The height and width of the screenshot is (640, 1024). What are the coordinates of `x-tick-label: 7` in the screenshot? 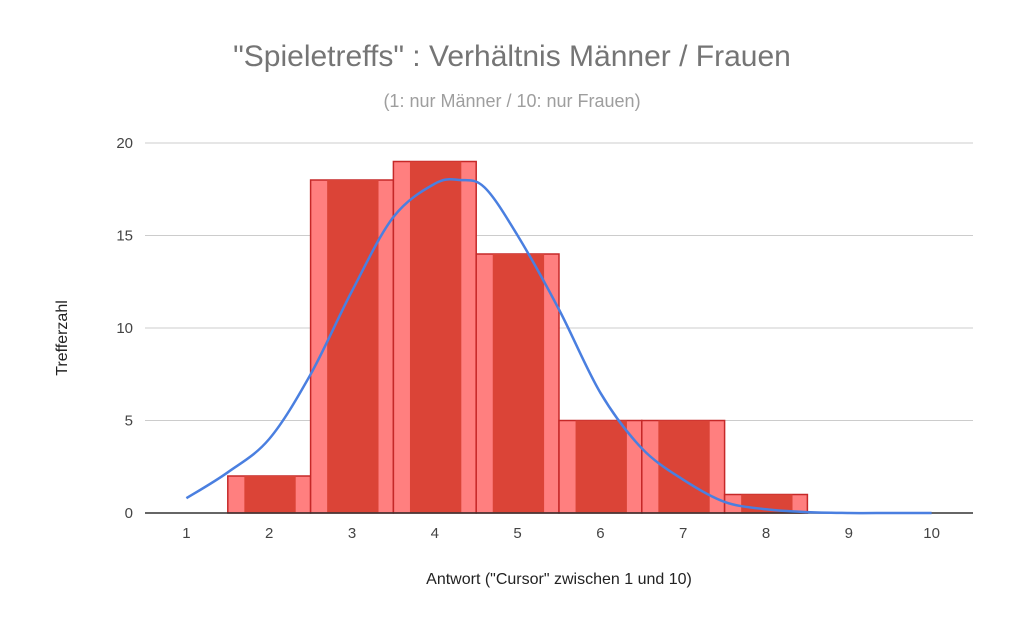 It's located at (683, 533).